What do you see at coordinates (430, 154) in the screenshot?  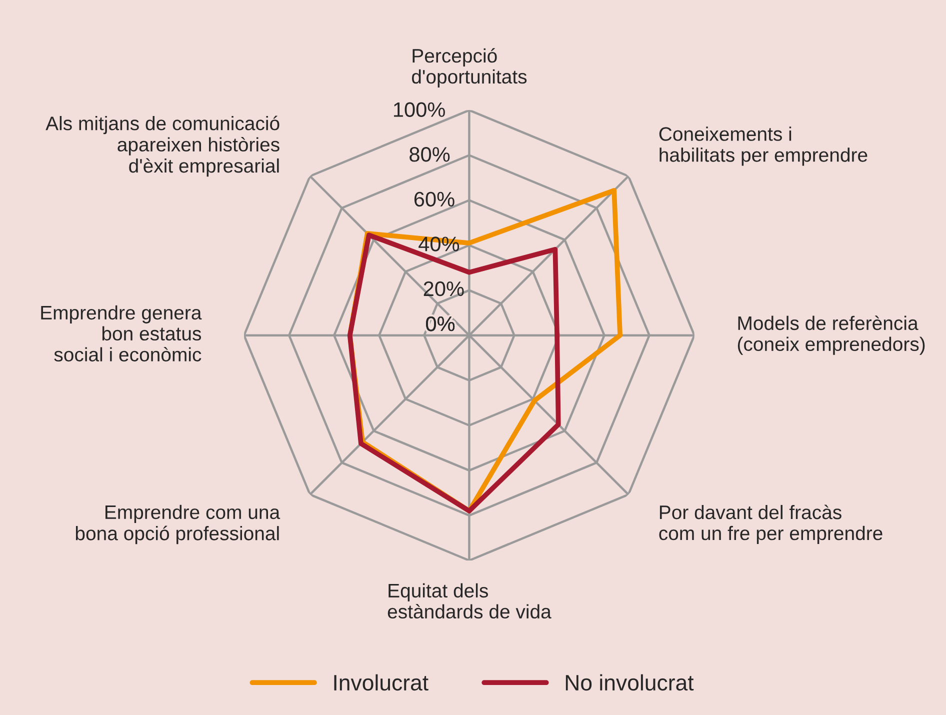 I see `y-tick-label: 80%` at bounding box center [430, 154].